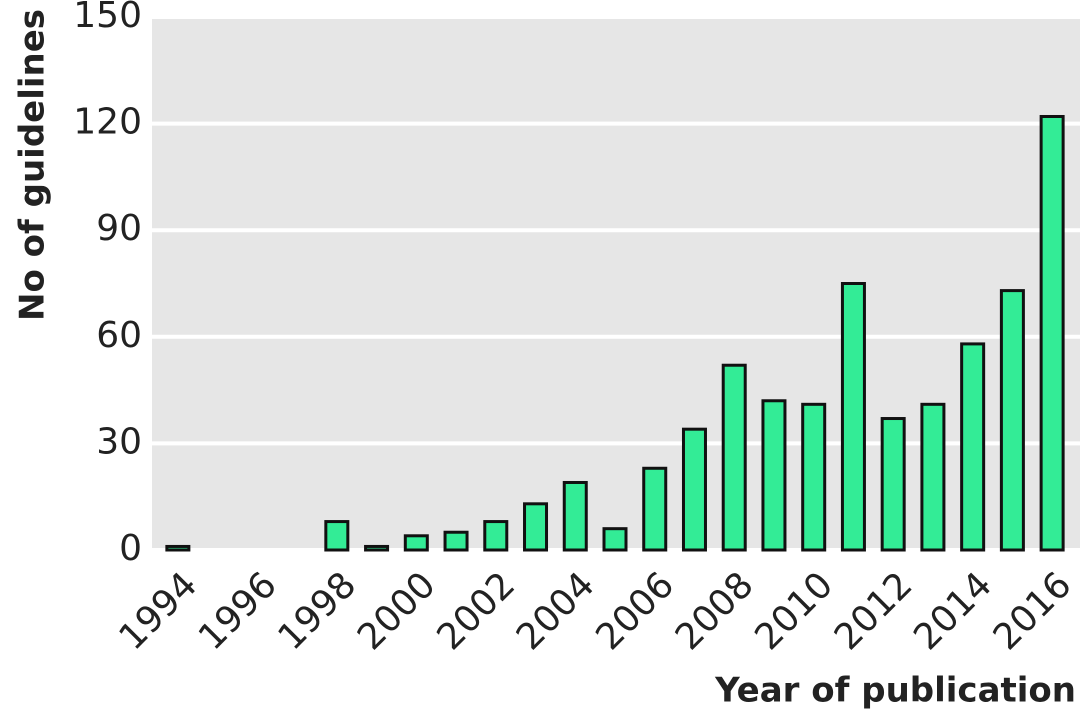  I want to click on y-tick-label: 150, so click(107, 18).